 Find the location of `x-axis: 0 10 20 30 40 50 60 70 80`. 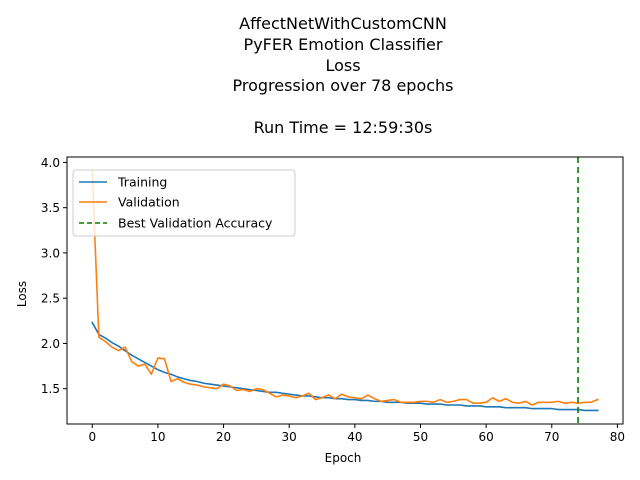

x-axis: 0 10 20 30 40 50 60 70 80 is located at coordinates (356, 434).